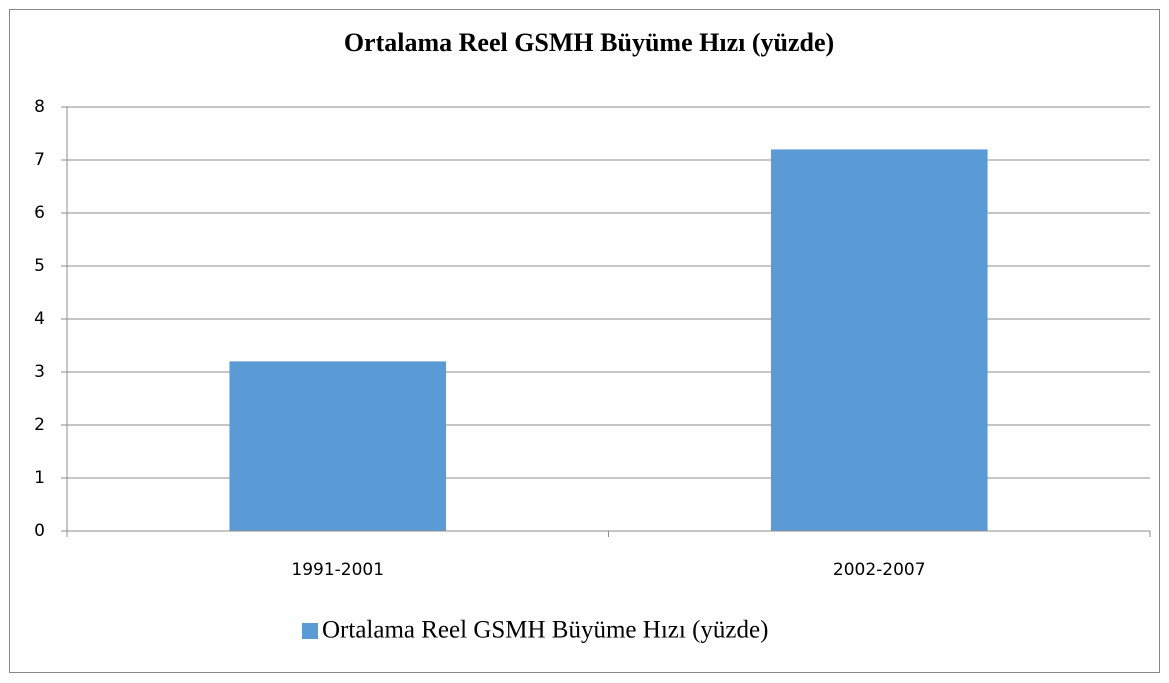  Describe the element at coordinates (39, 319) in the screenshot. I see `y-tick-label: 4` at that location.